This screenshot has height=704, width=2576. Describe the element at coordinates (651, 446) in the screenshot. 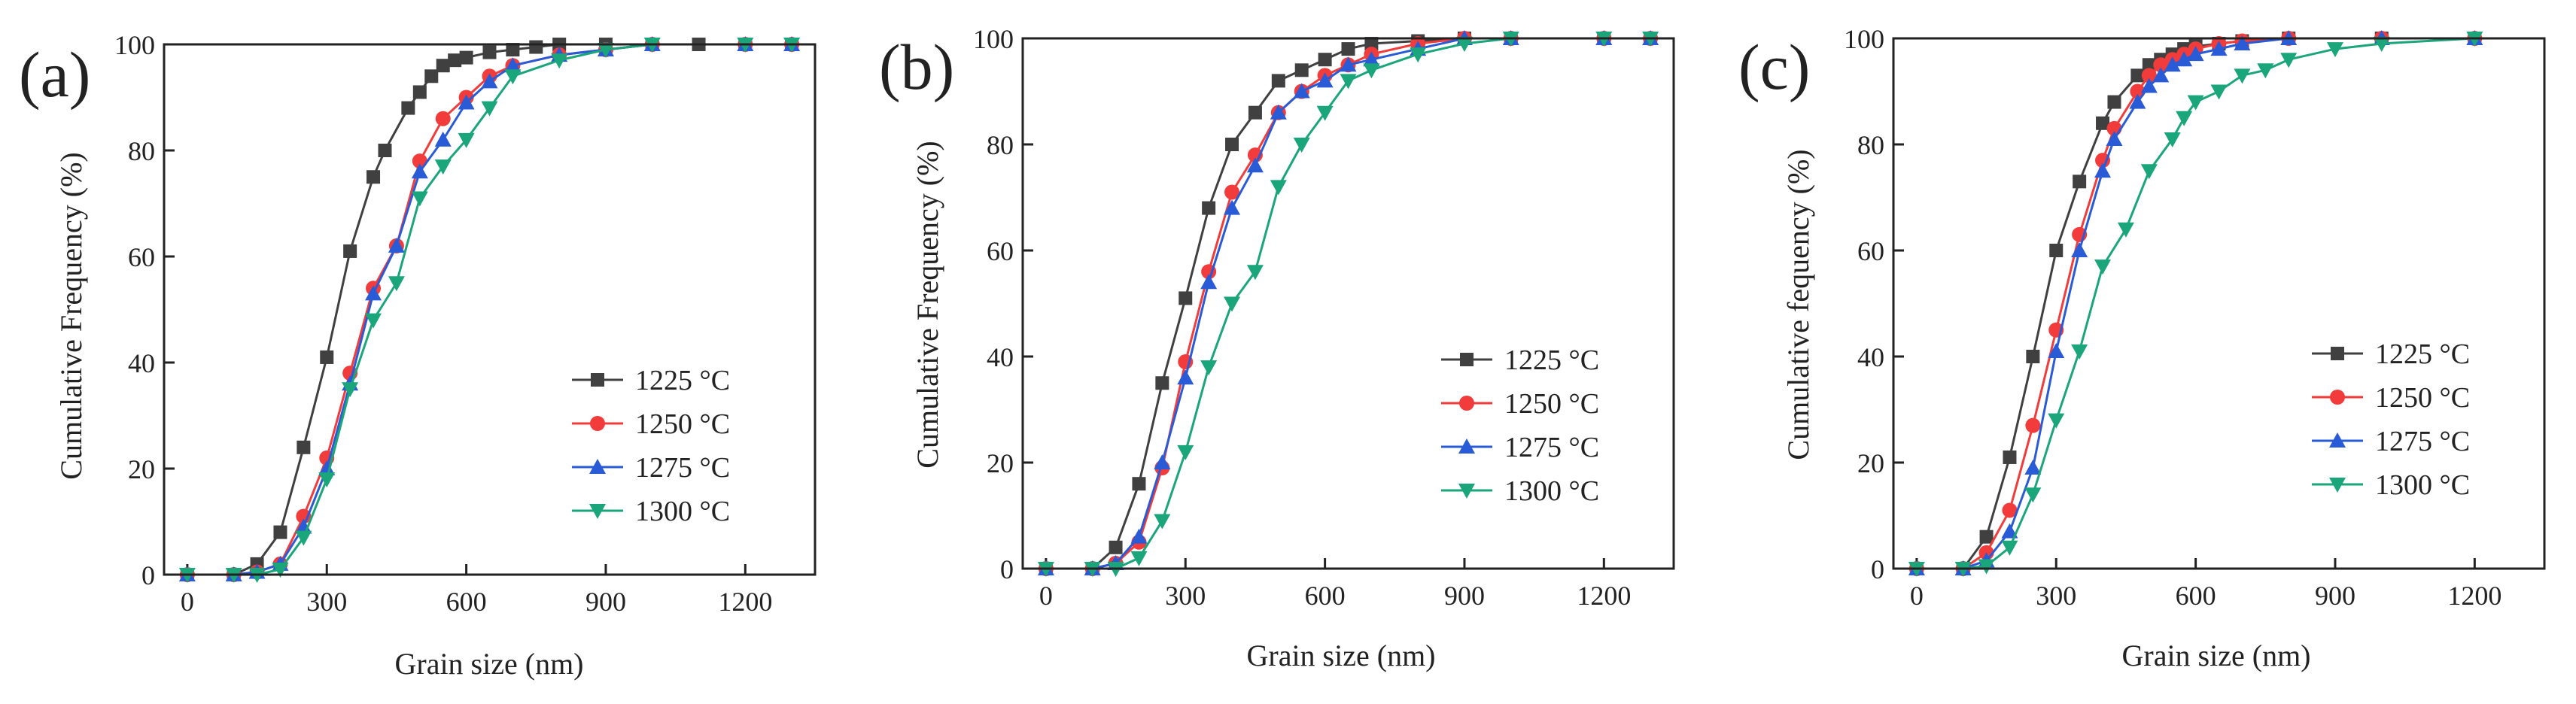

I see `panel-a-legend: 1225 °C 1250 °C 1275 °C 1300 °C` at that location.